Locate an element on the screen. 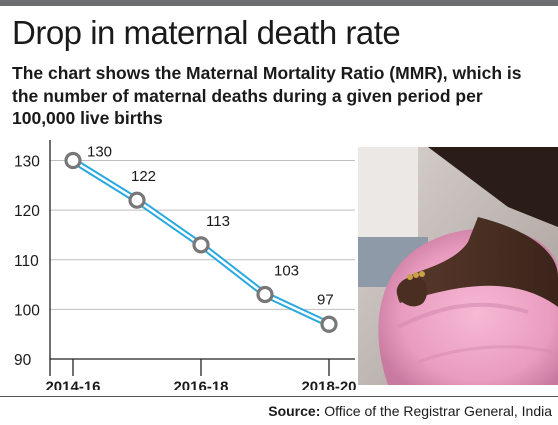  x-tick-label-2014-16: 2014-16 is located at coordinates (72, 384).